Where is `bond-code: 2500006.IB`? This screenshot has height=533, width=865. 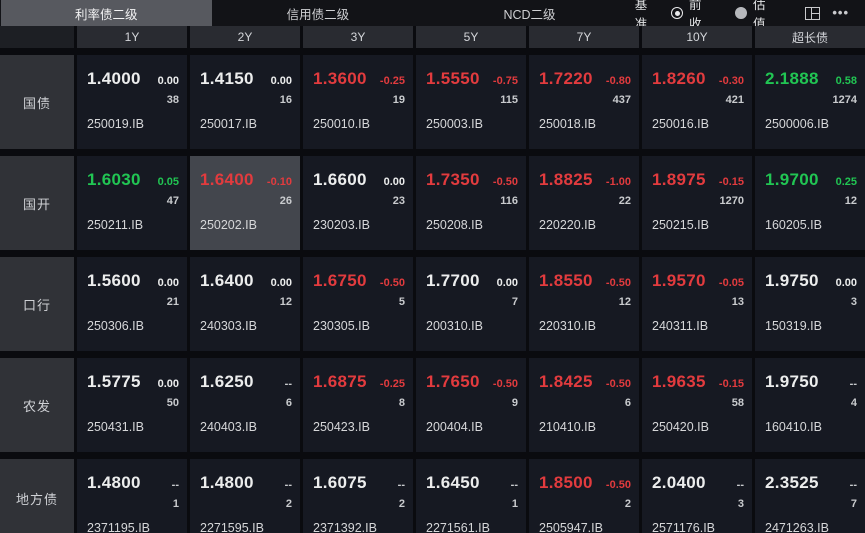 bond-code: 2500006.IB is located at coordinates (797, 124).